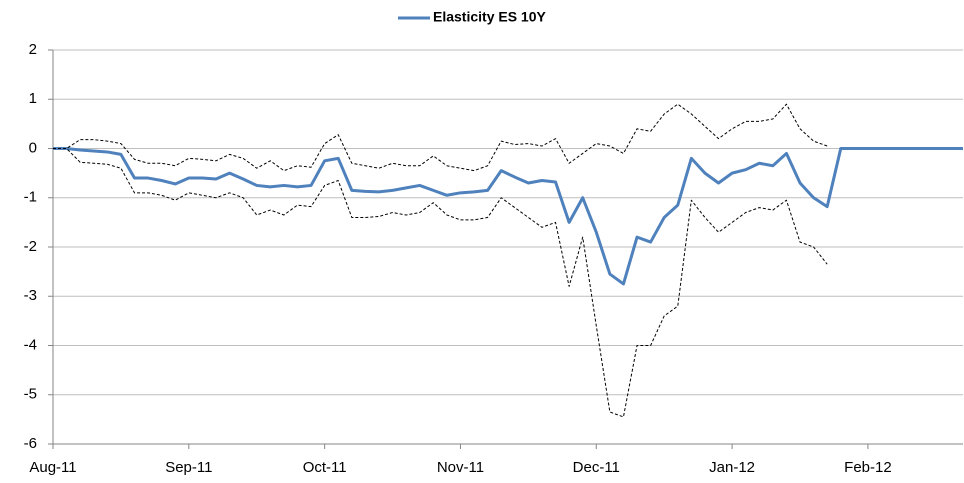  What do you see at coordinates (30, 295) in the screenshot?
I see `y-tick-label: -3` at bounding box center [30, 295].